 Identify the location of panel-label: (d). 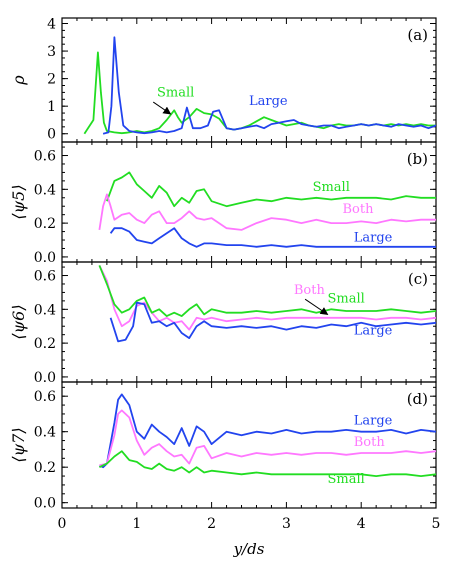
(417, 399).